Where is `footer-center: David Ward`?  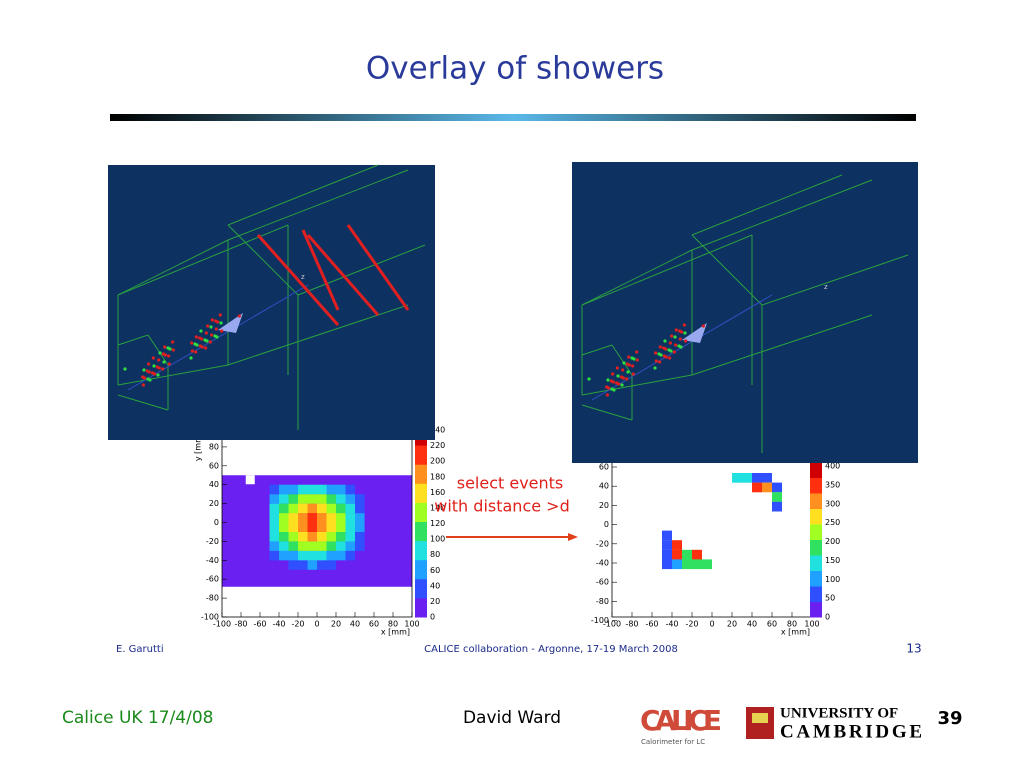
footer-center: David Ward is located at coordinates (512, 718).